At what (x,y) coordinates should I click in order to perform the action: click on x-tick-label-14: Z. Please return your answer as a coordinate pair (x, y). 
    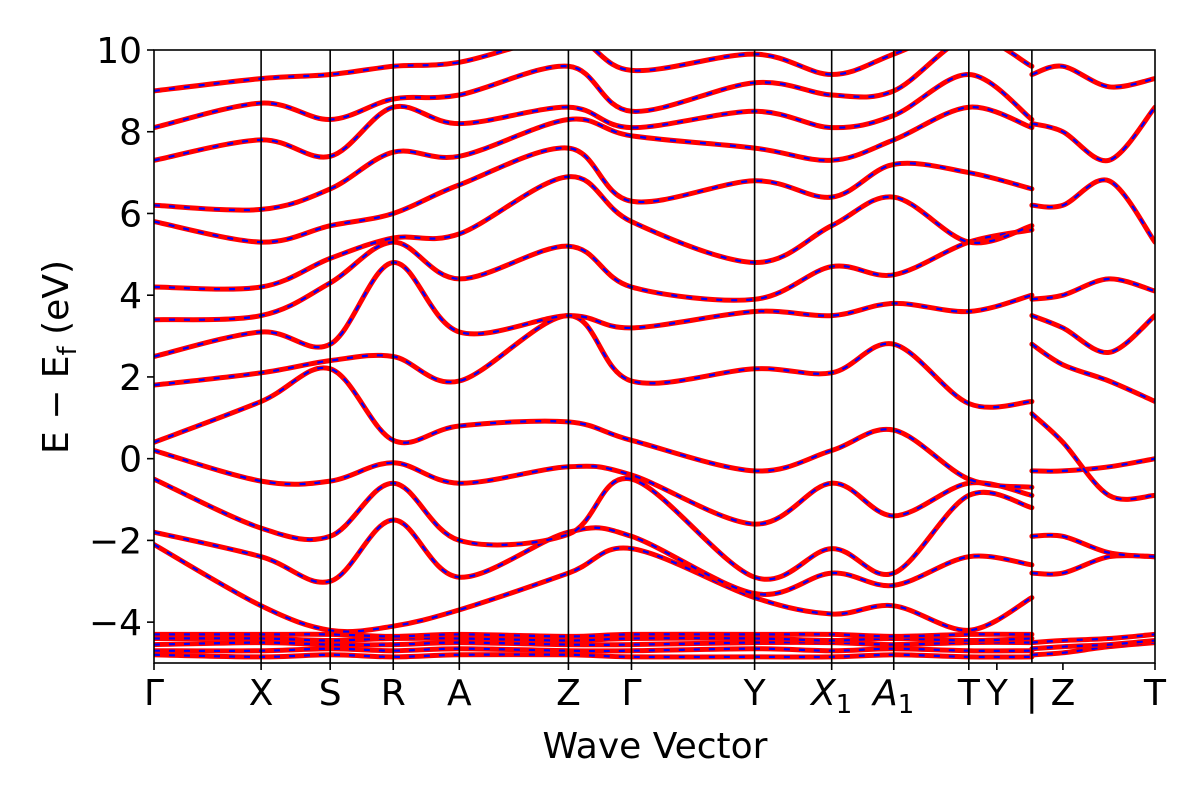
    Looking at the image, I should click on (1063, 693).